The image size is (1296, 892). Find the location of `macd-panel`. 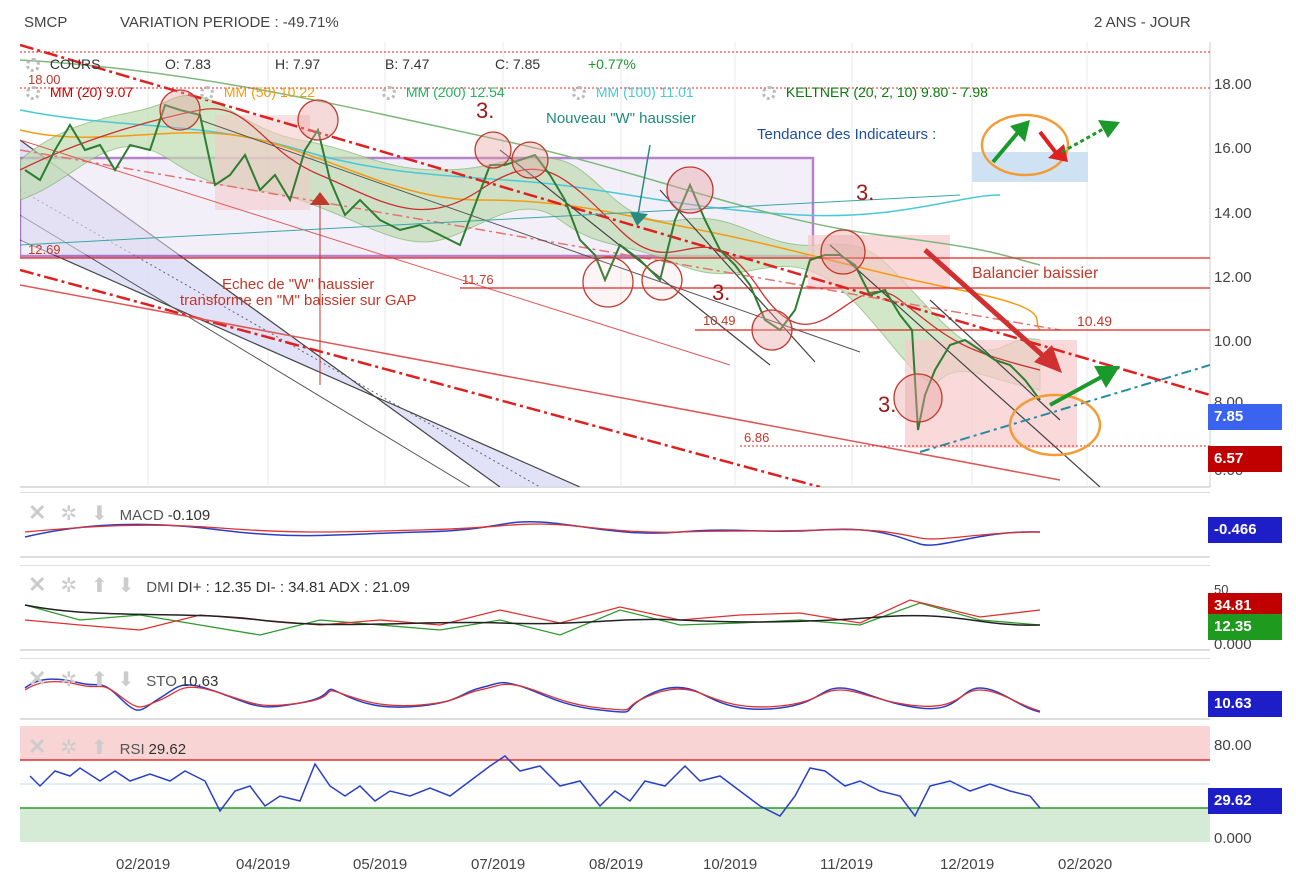

macd-panel is located at coordinates (615, 525).